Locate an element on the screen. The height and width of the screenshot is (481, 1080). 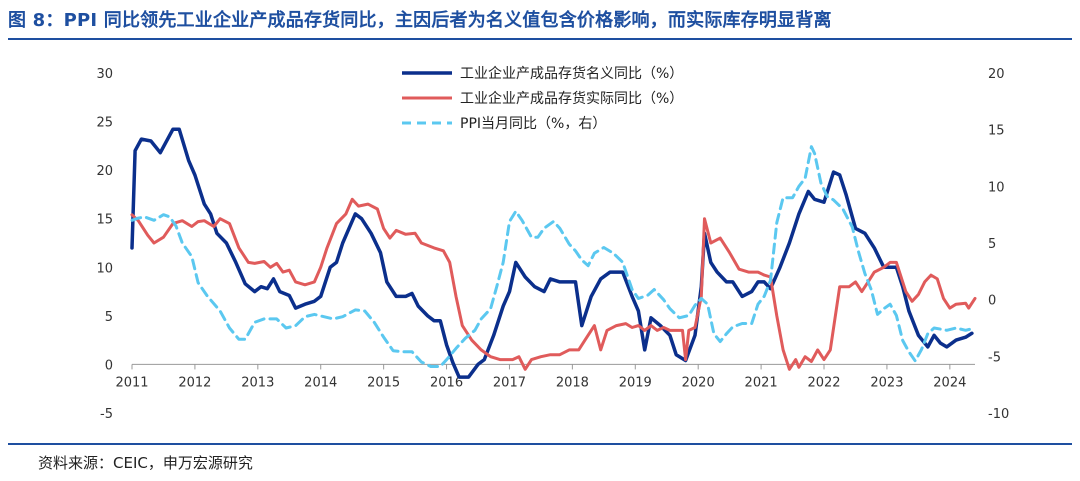
x-tick-label: 2022 is located at coordinates (823, 382).